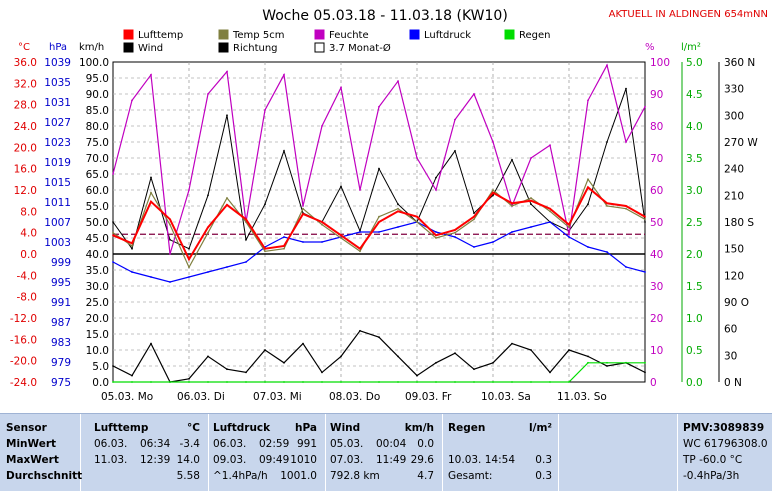 The height and width of the screenshot is (491, 772). What do you see at coordinates (656, 159) in the screenshot?
I see `pct-tick: 70` at bounding box center [656, 159].